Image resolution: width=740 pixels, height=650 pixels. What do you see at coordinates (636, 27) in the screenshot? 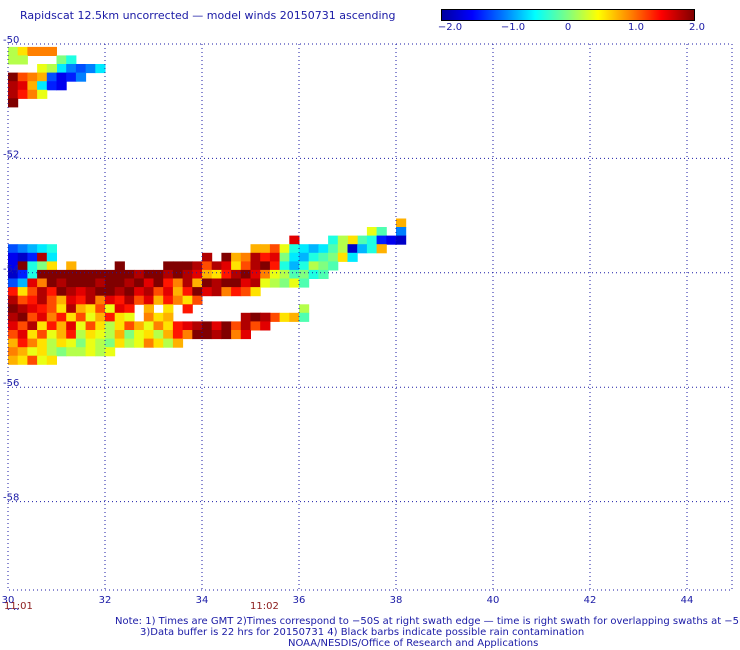
I see `colorbar-tick: 1.0` at bounding box center [636, 27].